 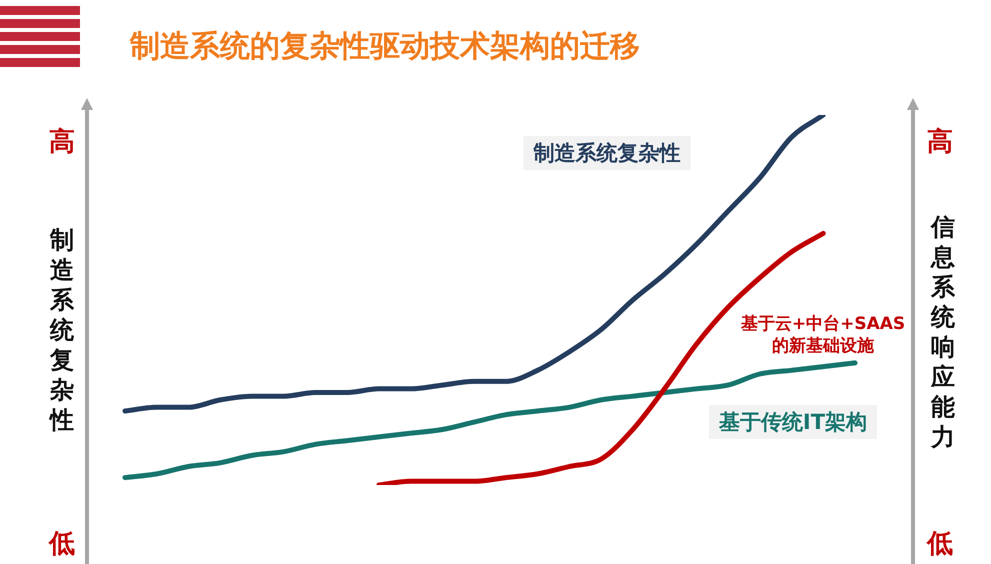 What do you see at coordinates (61, 330) in the screenshot?
I see `y-axis-title: 制造系统复杂性` at bounding box center [61, 330].